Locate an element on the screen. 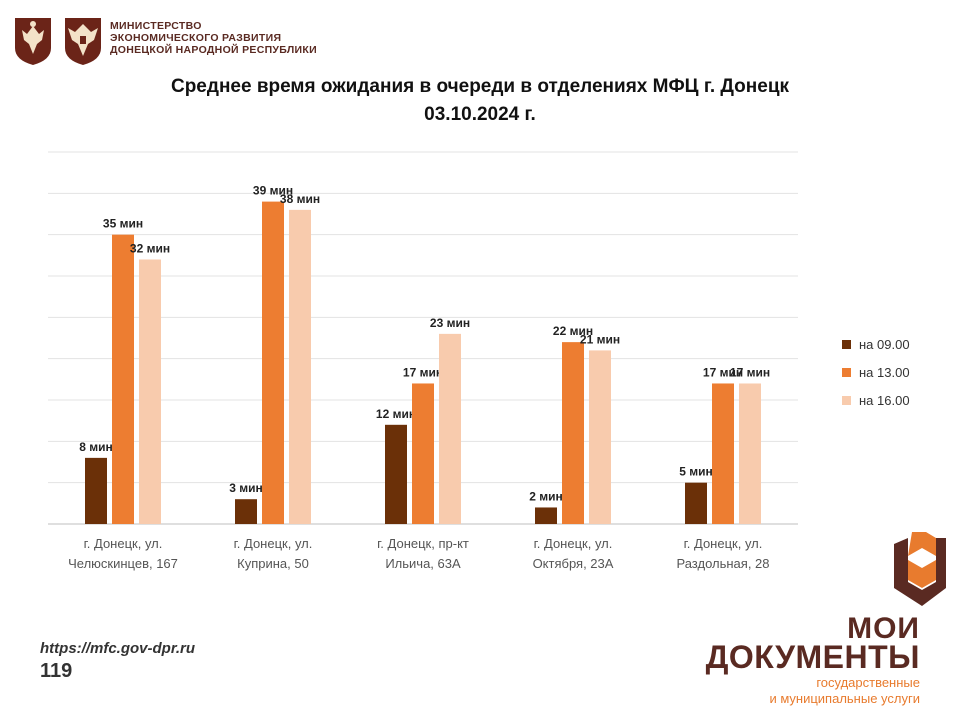 Image resolution: width=960 pixels, height=720 pixels. ministry-line: ЭКОНОМИЧЕСКОГО РАЗВИТИЯ is located at coordinates (196, 38).